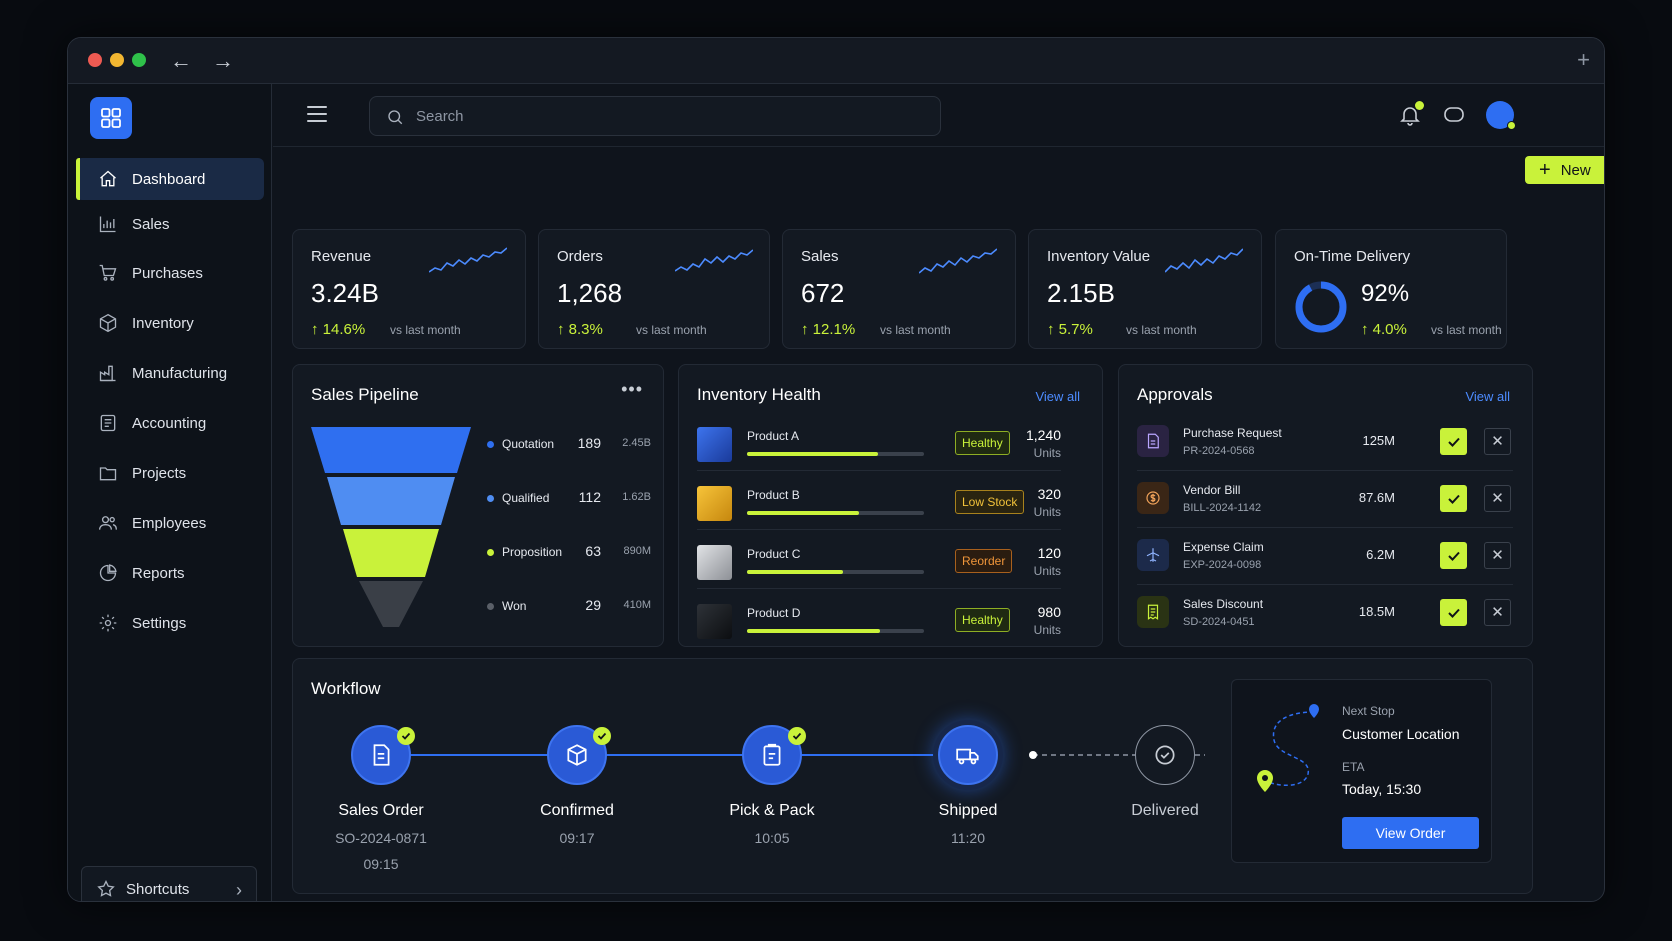 This screenshot has height=941, width=1672. What do you see at coordinates (1325, 443) in the screenshot?
I see `approval-row: Purchase Request PR-2024-0568 125M ✕` at bounding box center [1325, 443].